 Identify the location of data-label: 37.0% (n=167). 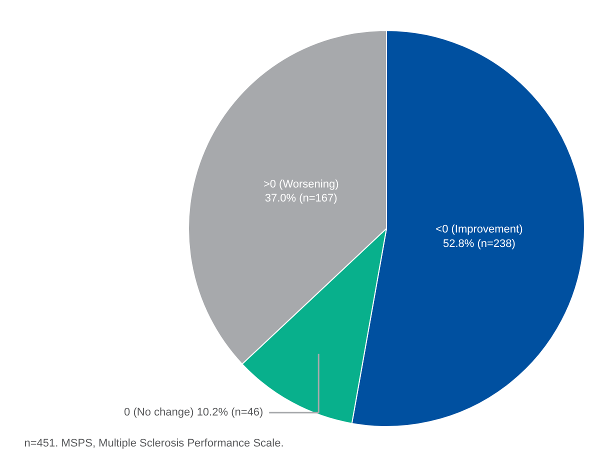
(301, 198).